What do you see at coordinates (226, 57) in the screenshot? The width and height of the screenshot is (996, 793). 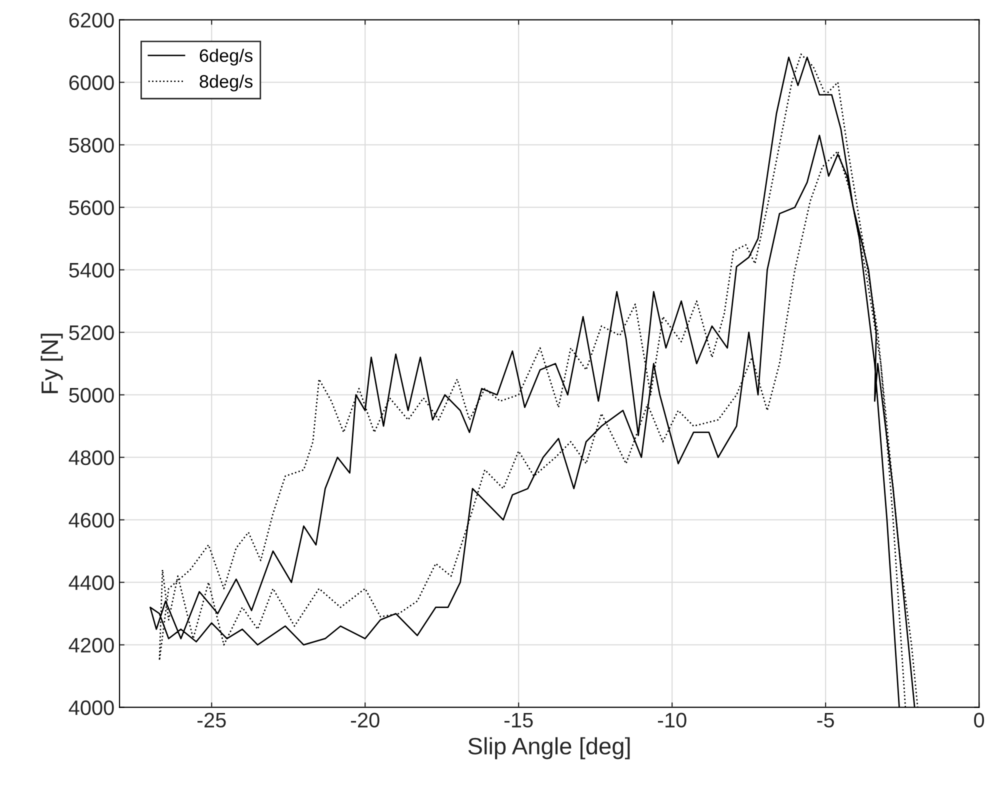 I see `legend-label: 6deg/s` at bounding box center [226, 57].